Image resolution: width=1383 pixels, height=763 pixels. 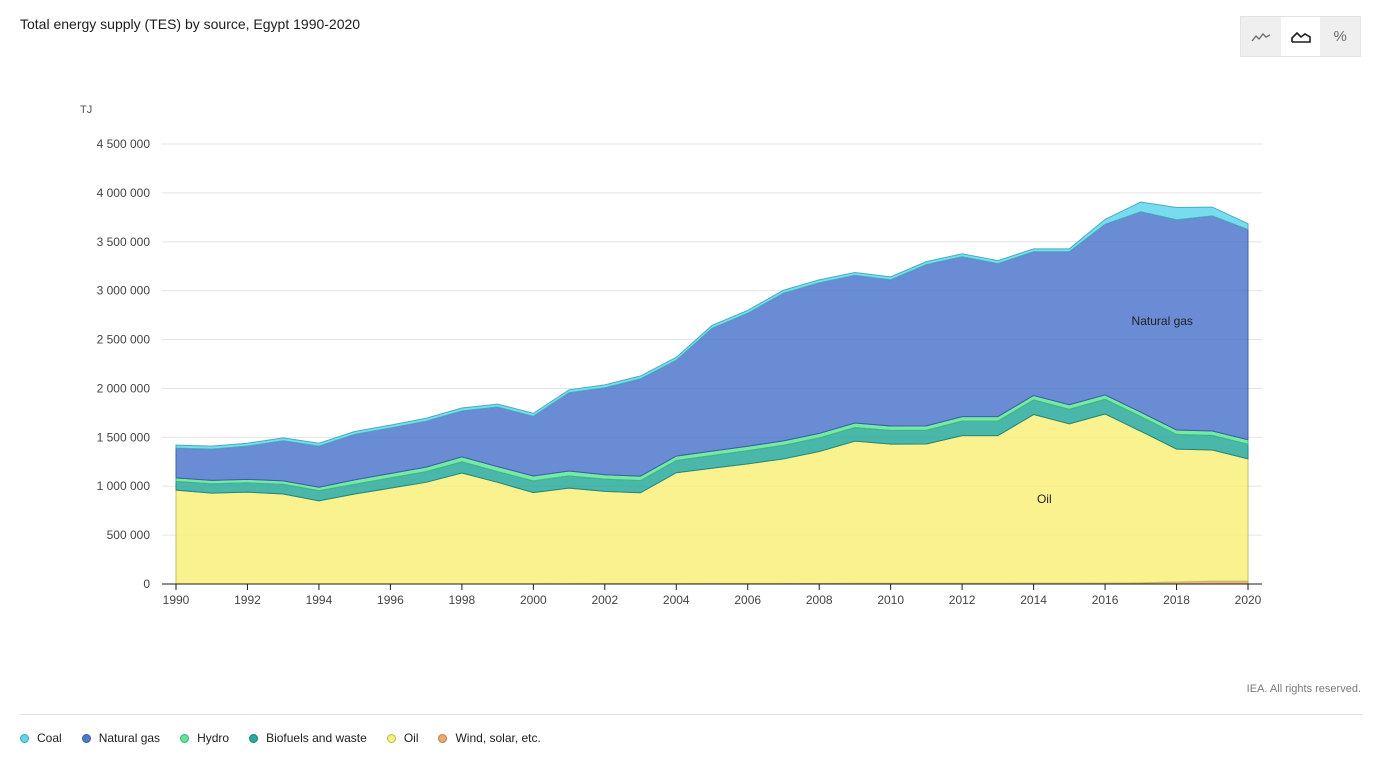 What do you see at coordinates (1303, 689) in the screenshot?
I see `copyright-notice: IEA. All rights reserved.` at bounding box center [1303, 689].